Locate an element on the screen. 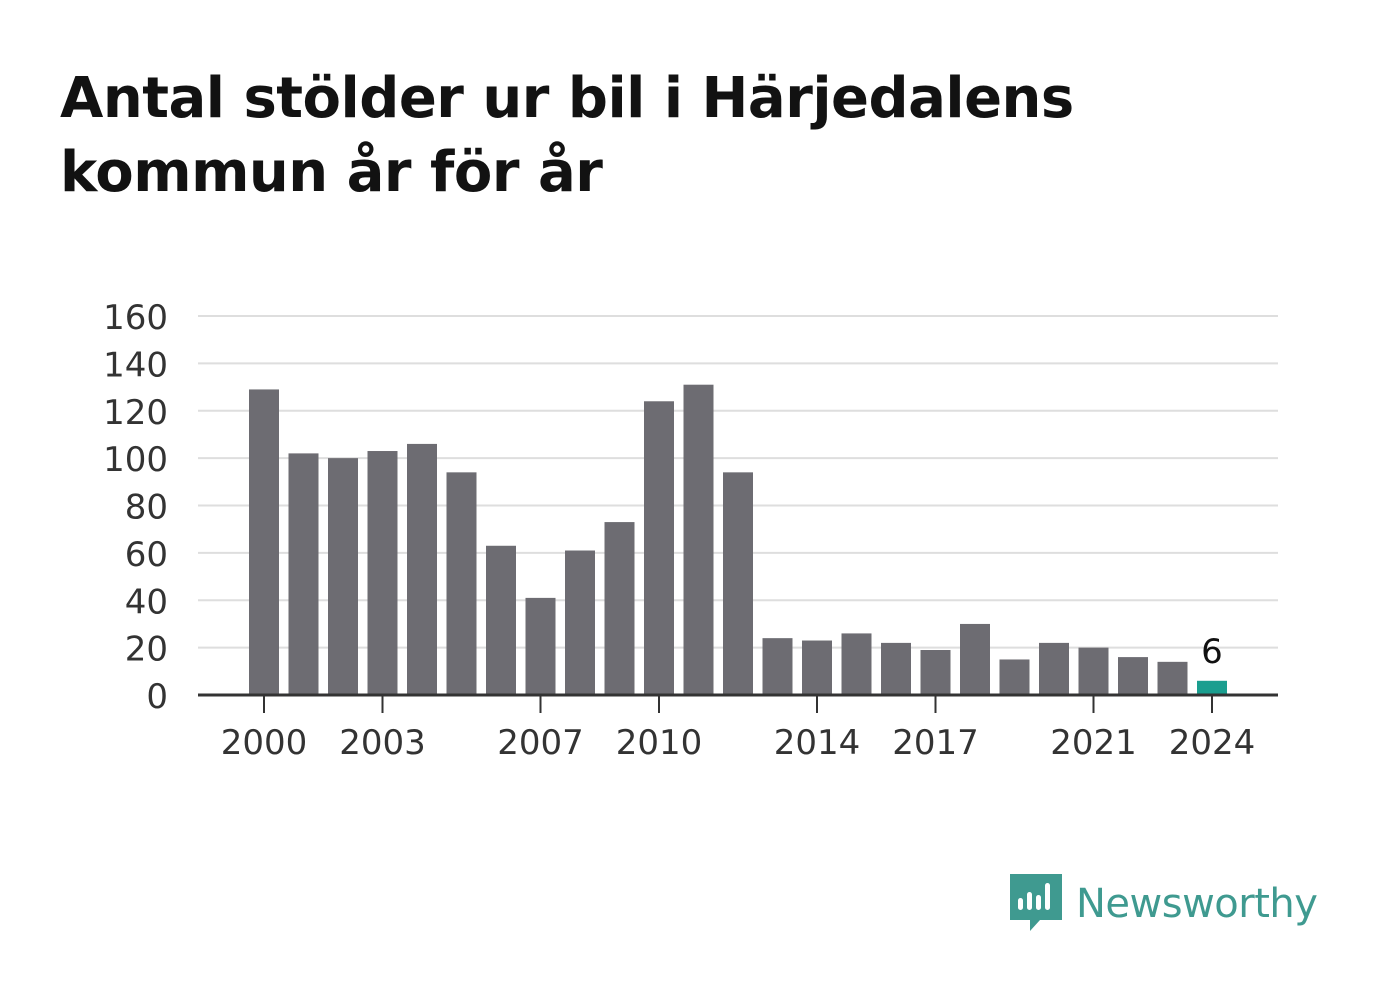 This screenshot has height=999, width=1382. x-tick-label: 2007 is located at coordinates (540, 743).